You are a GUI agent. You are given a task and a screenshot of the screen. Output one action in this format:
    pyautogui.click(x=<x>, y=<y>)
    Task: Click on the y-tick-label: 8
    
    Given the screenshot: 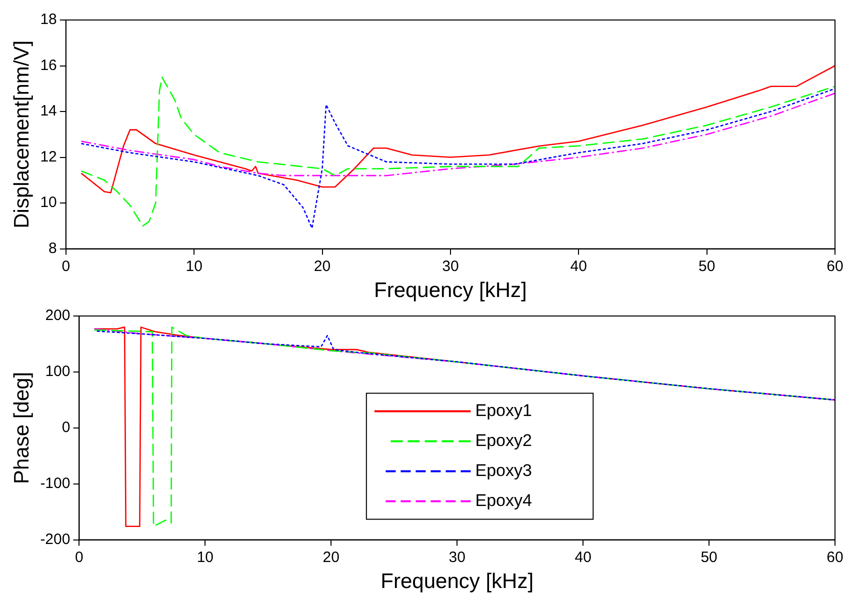 What is the action you would take?
    pyautogui.click(x=52, y=248)
    